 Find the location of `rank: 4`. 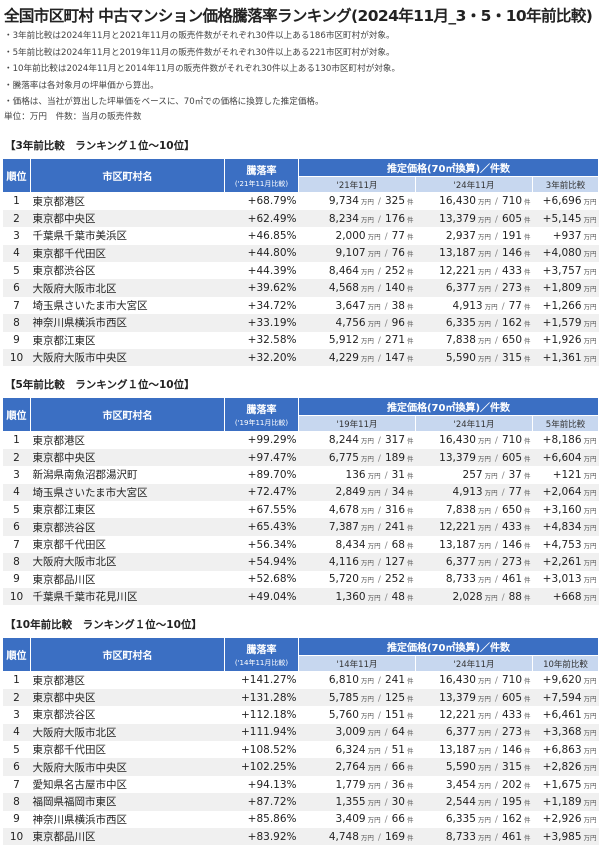

rank: 4 is located at coordinates (16, 492).